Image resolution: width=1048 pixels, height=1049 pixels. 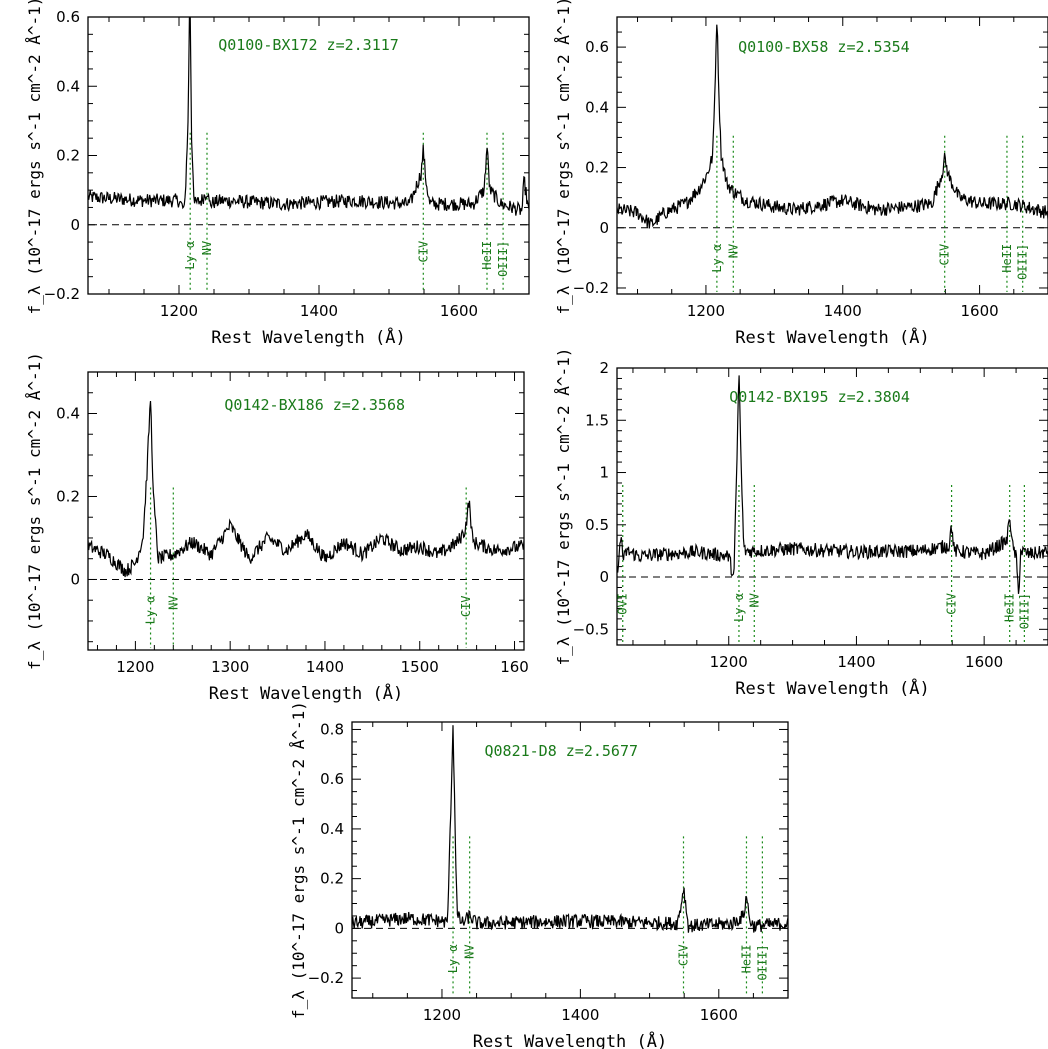 I want to click on y-tick-label: 2, so click(x=604, y=368).